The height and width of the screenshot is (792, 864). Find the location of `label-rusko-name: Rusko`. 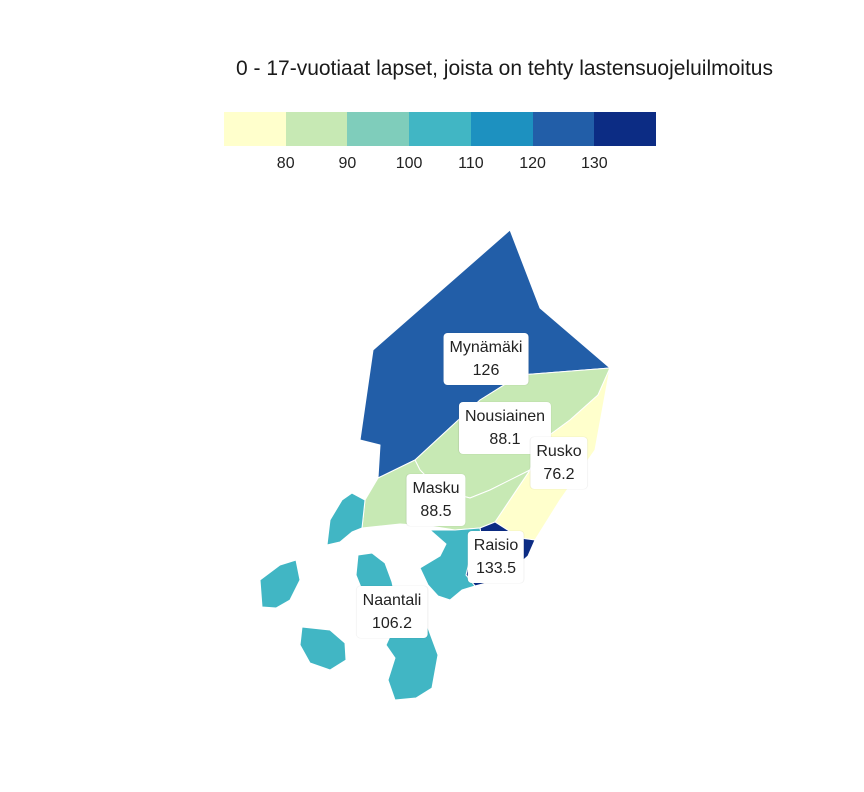

label-rusko-name: Rusko is located at coordinates (559, 451).